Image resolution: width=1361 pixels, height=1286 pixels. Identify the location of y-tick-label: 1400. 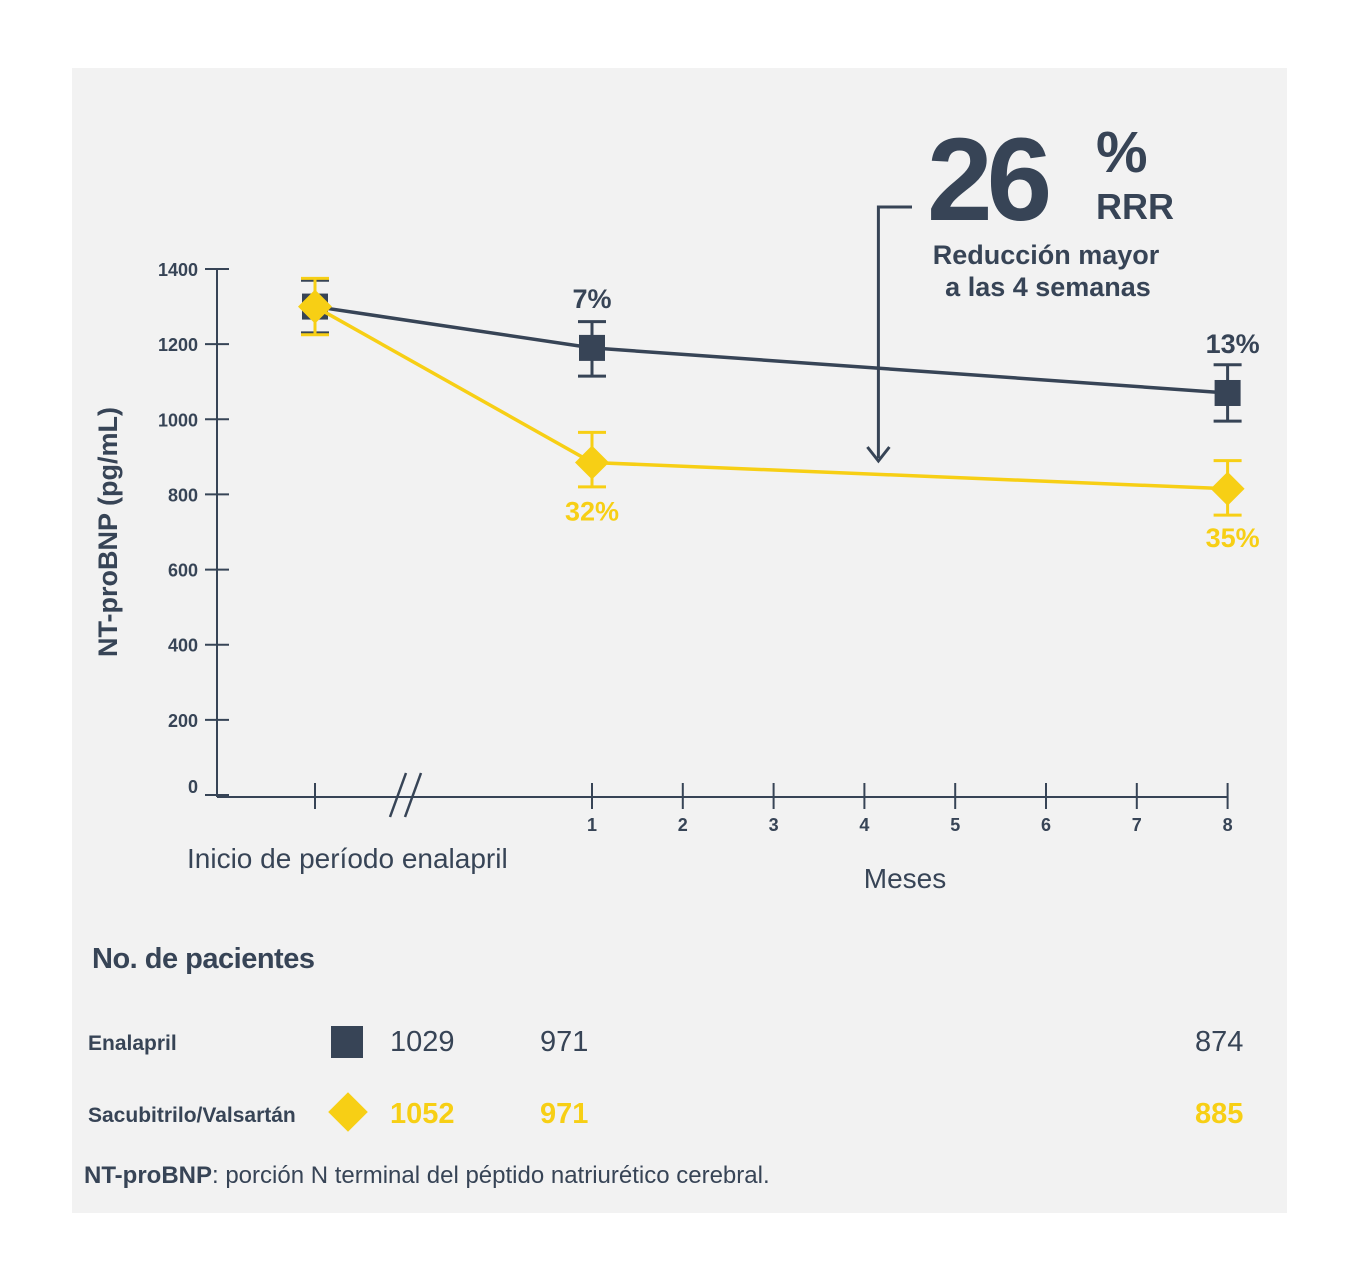
(178, 270).